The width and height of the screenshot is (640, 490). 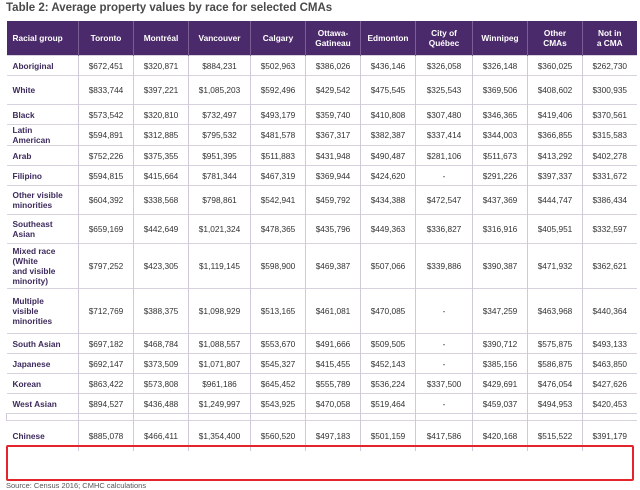 What do you see at coordinates (219, 38) in the screenshot?
I see `column-header: Vancouver` at bounding box center [219, 38].